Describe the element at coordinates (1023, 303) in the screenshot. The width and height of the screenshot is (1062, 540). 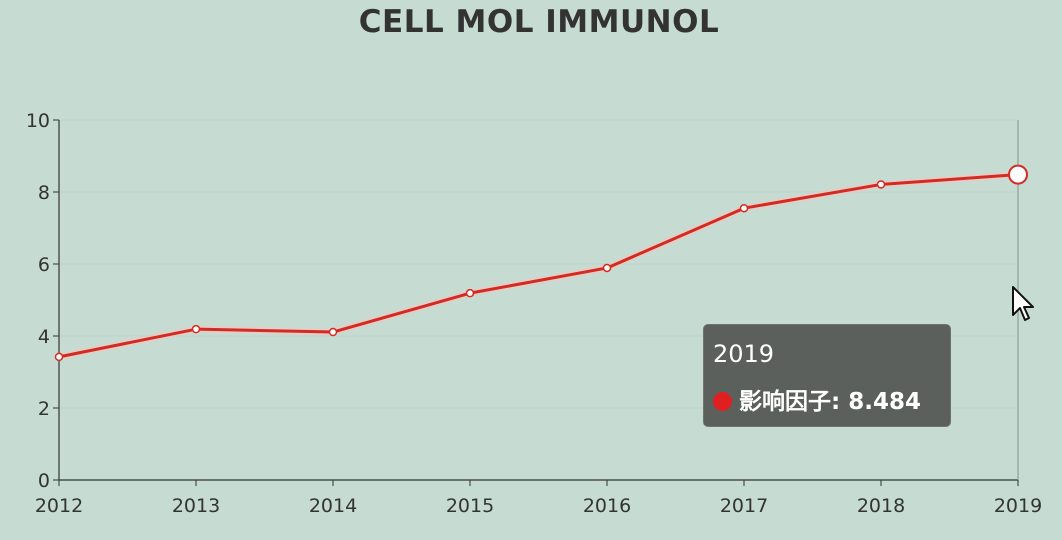
I see `mouse-pointer-icon` at that location.